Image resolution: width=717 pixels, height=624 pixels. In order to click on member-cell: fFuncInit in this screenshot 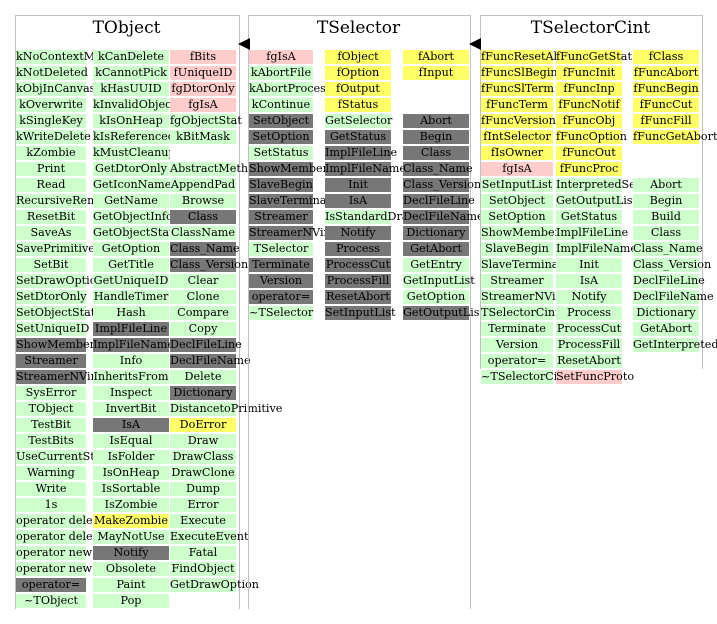, I will do `click(589, 73)`.